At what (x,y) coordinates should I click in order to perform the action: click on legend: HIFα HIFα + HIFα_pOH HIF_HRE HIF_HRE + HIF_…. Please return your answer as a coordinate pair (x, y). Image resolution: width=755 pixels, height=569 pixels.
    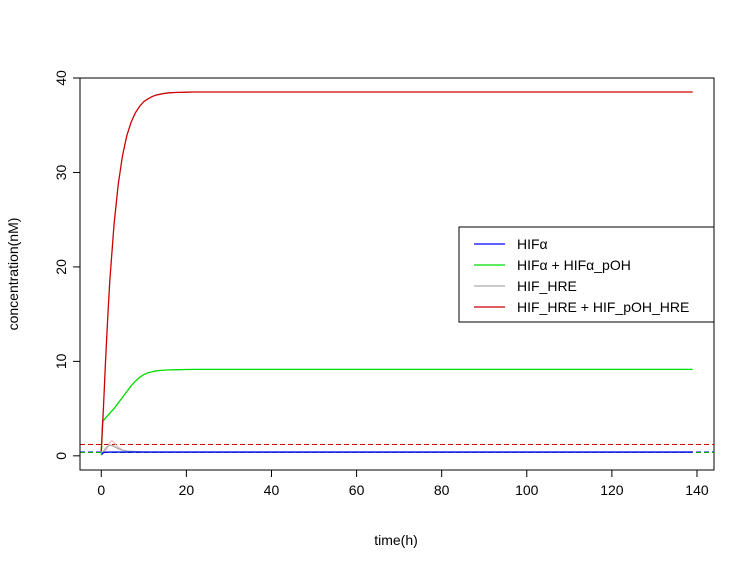
    Looking at the image, I should click on (586, 274).